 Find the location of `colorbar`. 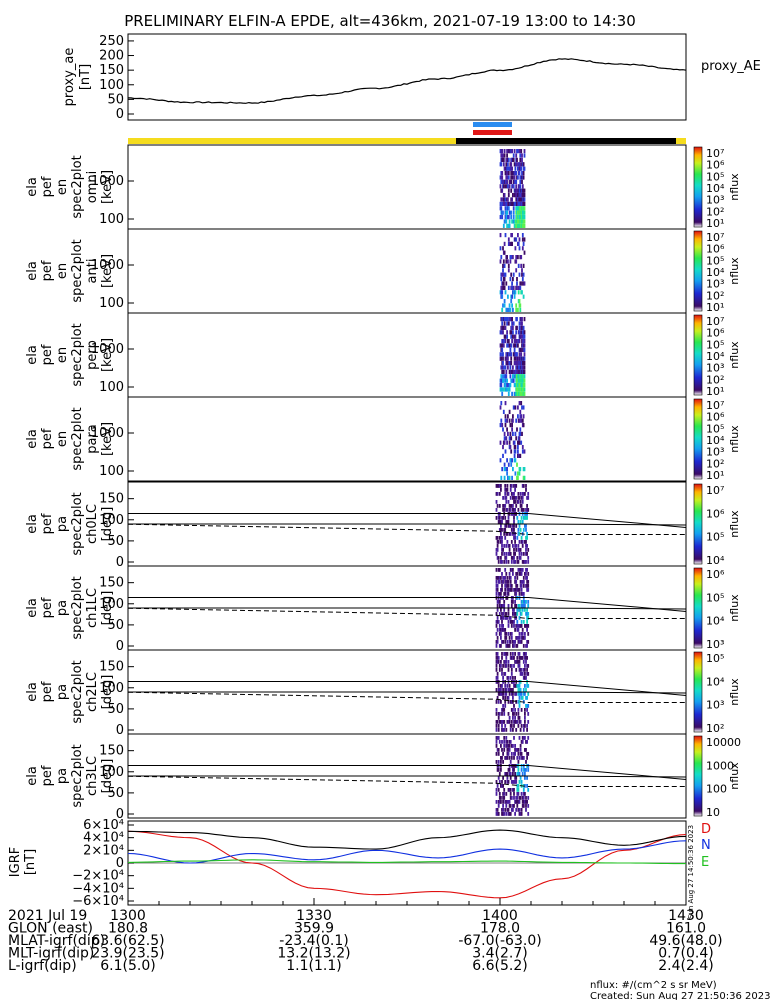

colorbar is located at coordinates (698, 692).